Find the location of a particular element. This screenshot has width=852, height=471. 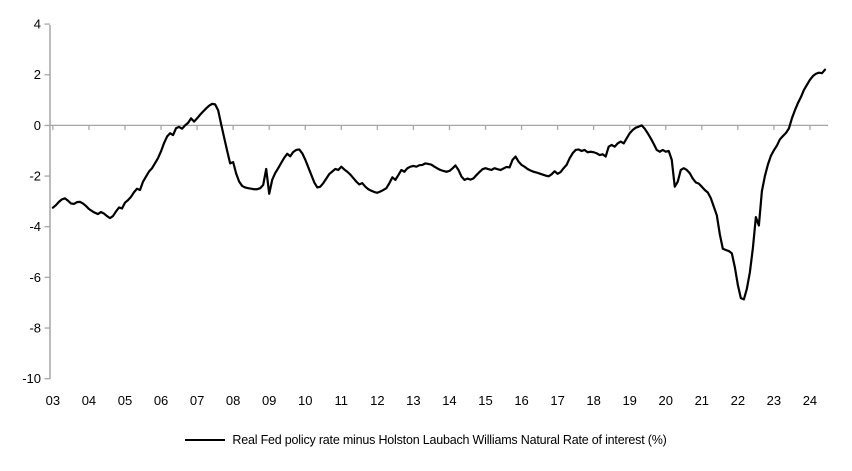

x-tick-label: 12 is located at coordinates (377, 400).